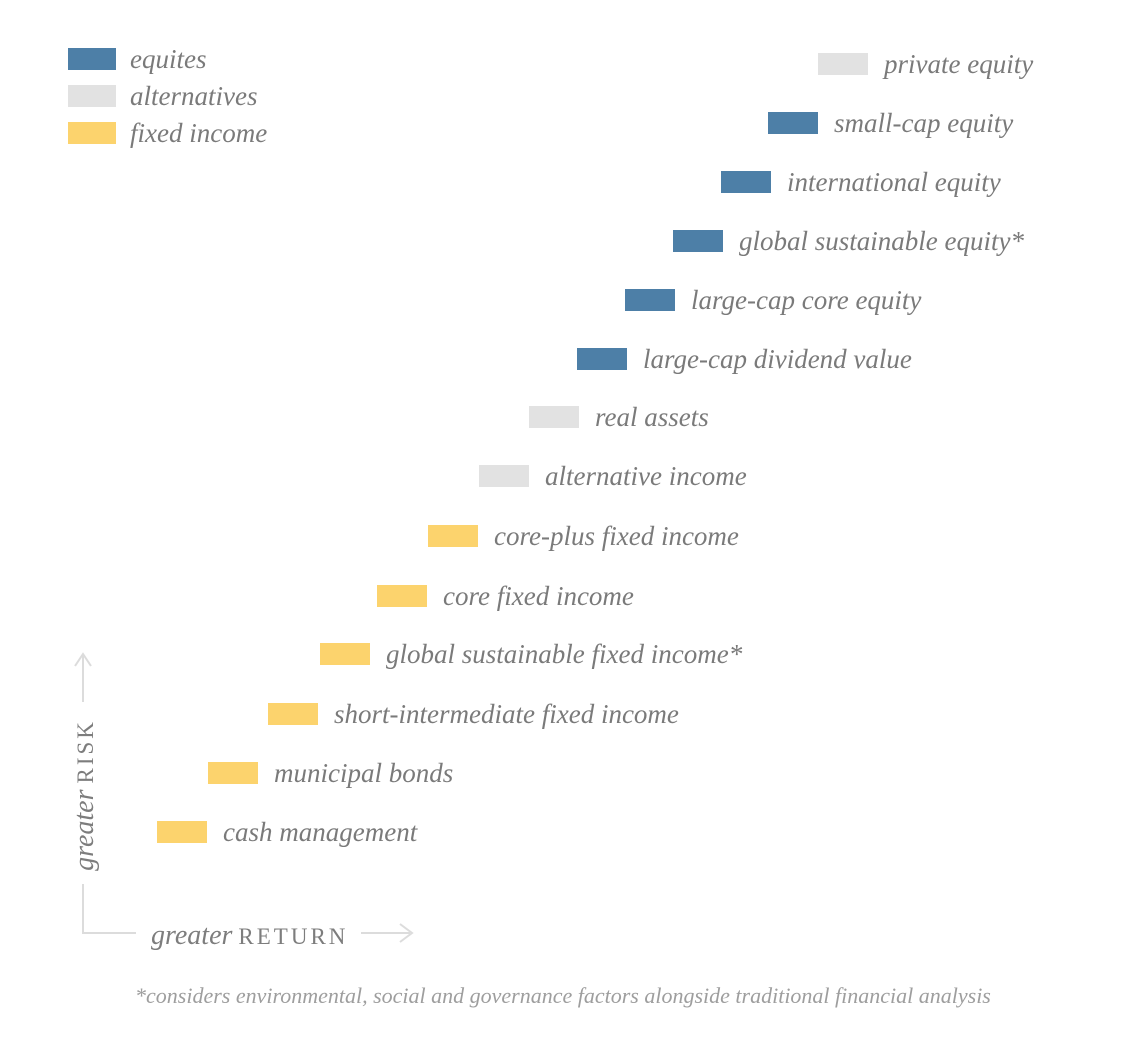 The width and height of the screenshot is (1148, 1058). What do you see at coordinates (92, 133) in the screenshot?
I see `fixed-income-swatch-icon` at bounding box center [92, 133].